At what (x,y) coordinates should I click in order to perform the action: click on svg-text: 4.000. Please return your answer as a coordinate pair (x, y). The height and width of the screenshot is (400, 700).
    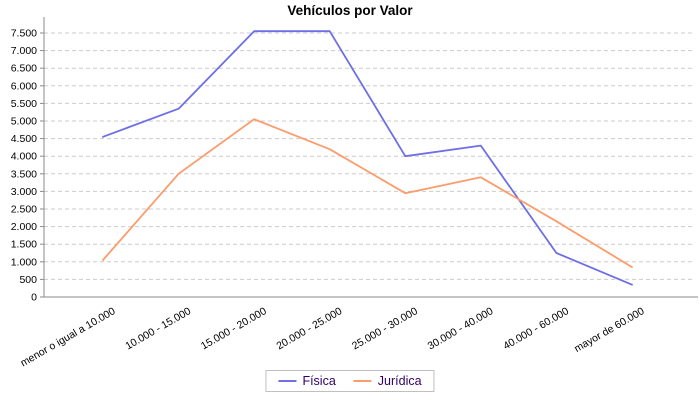
    Looking at the image, I should click on (24, 157).